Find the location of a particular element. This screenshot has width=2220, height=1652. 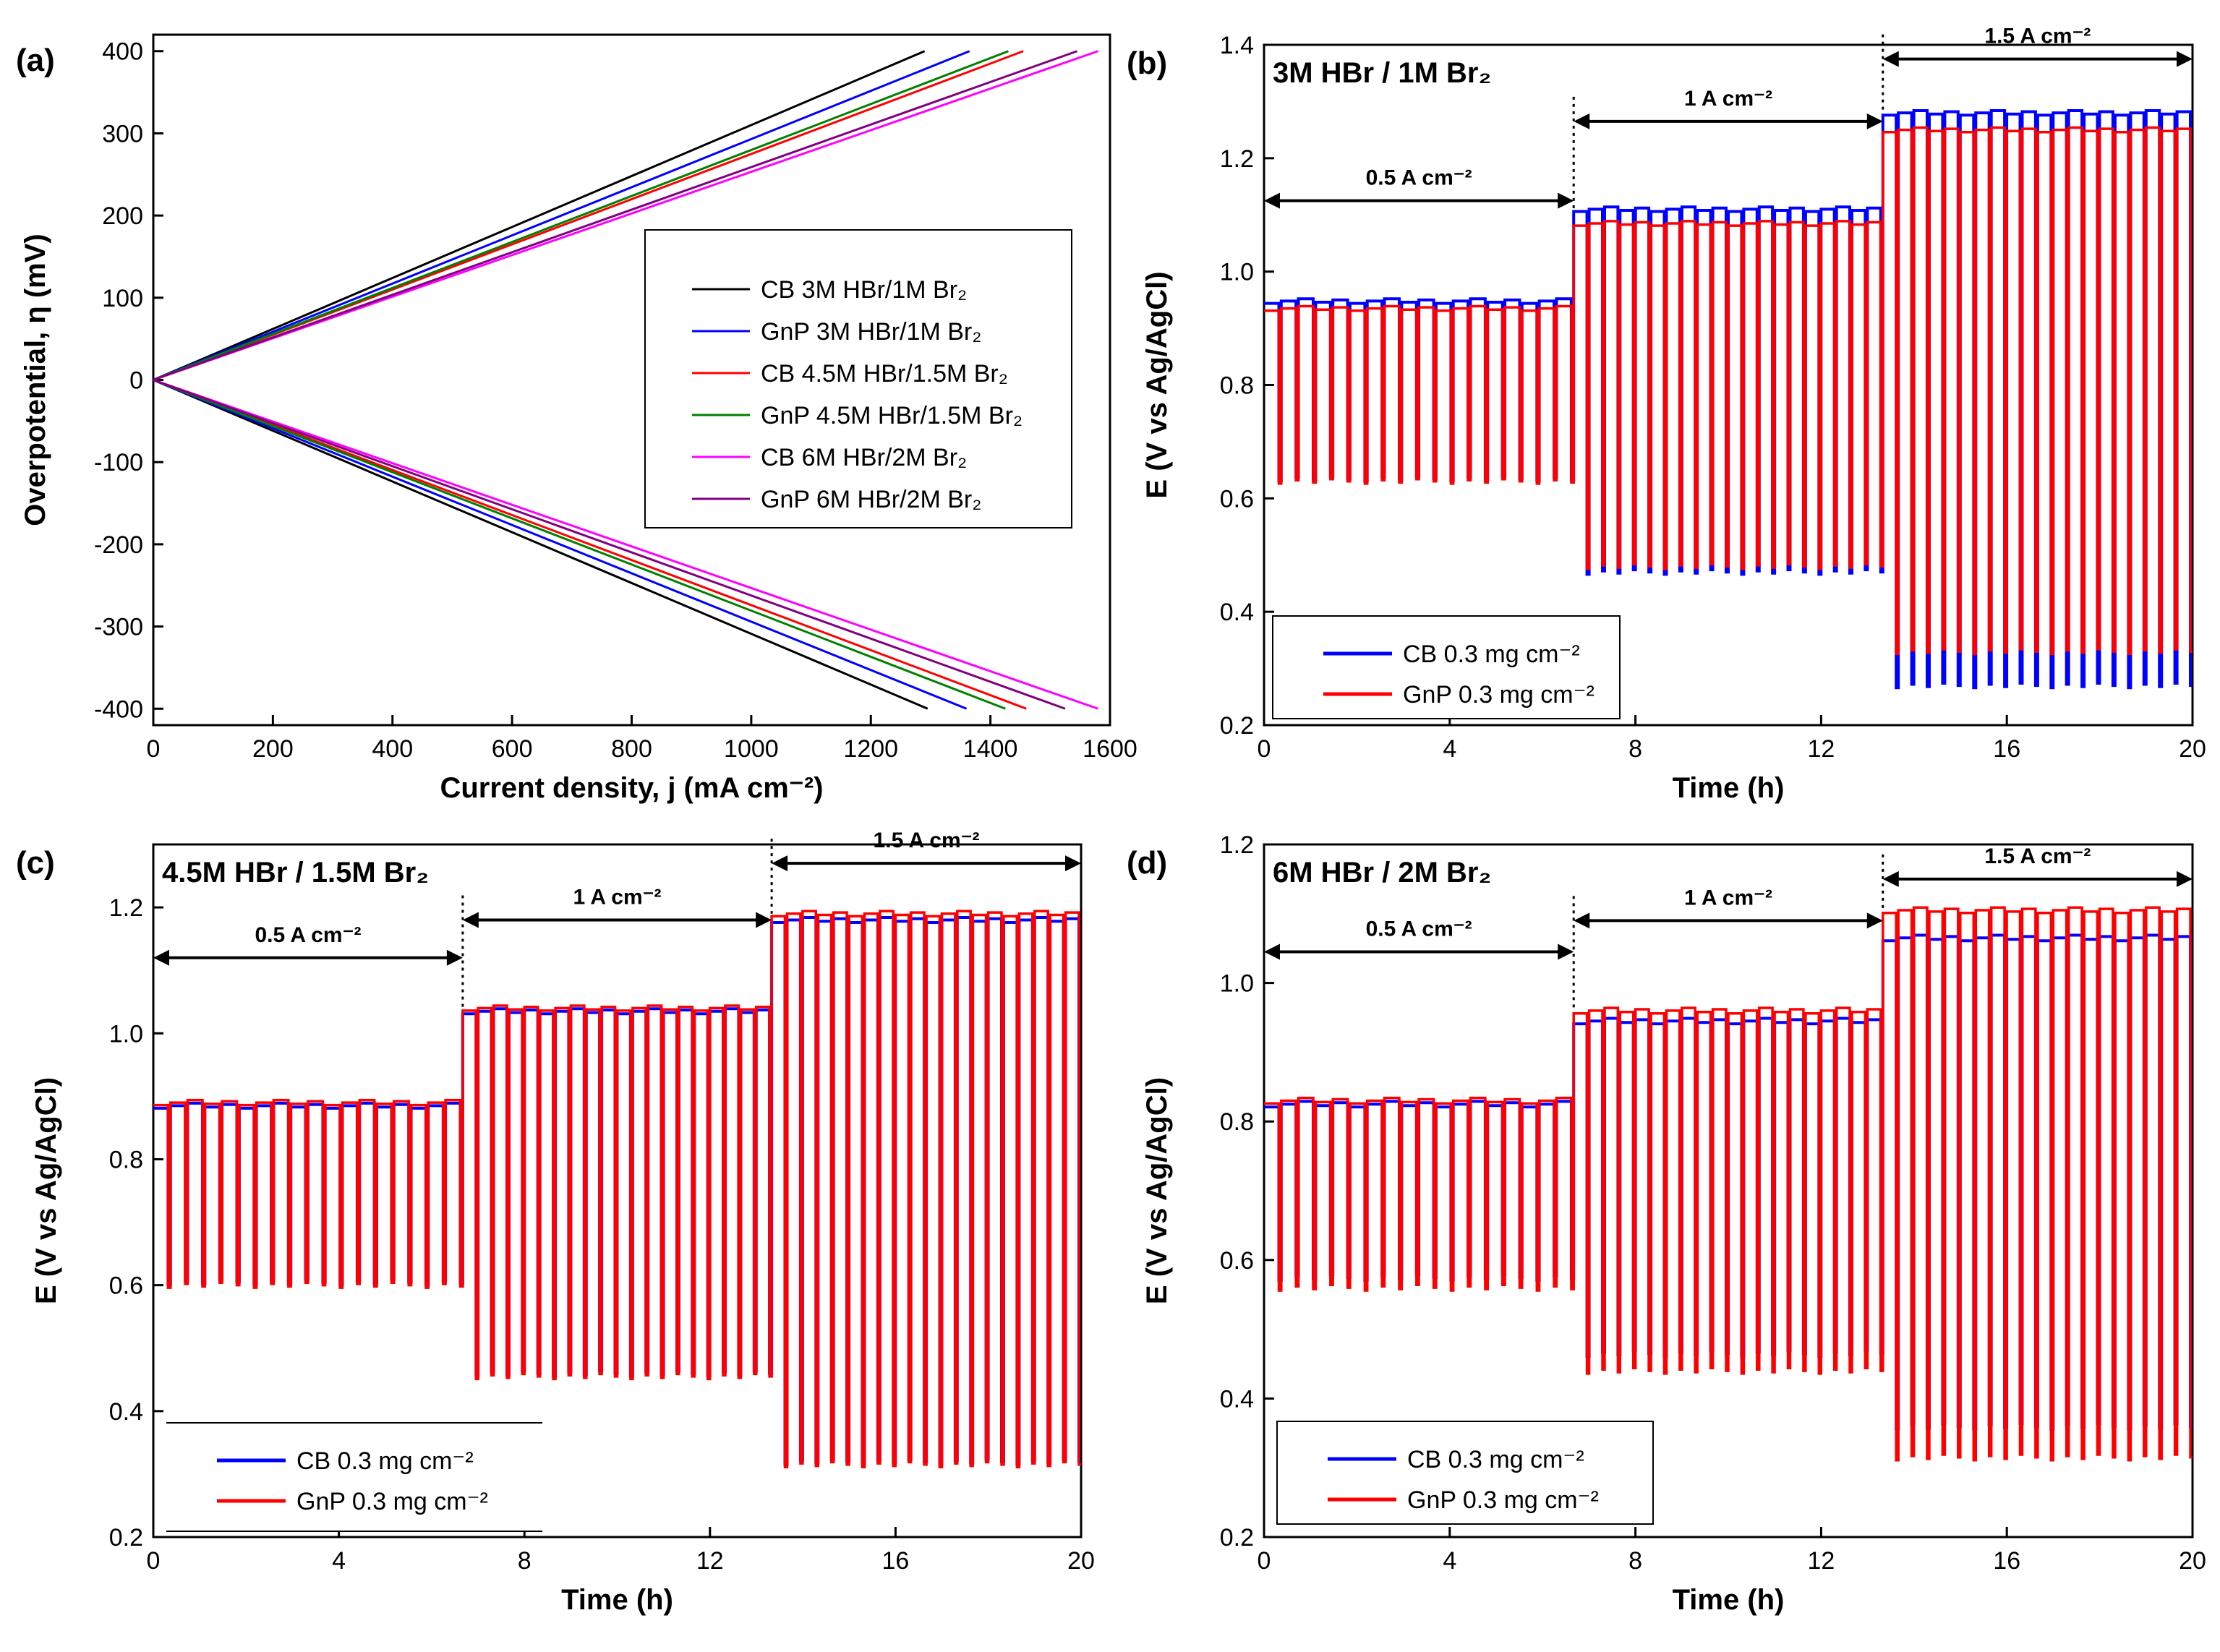

y-tick-label: 1.4 is located at coordinates (1237, 45).